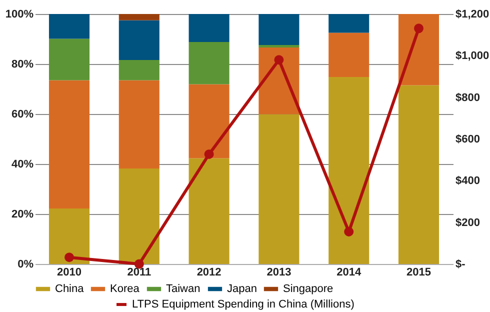 The width and height of the screenshot is (490, 312). Describe the element at coordinates (183, 289) in the screenshot. I see `legend-label: Taiwan` at that location.